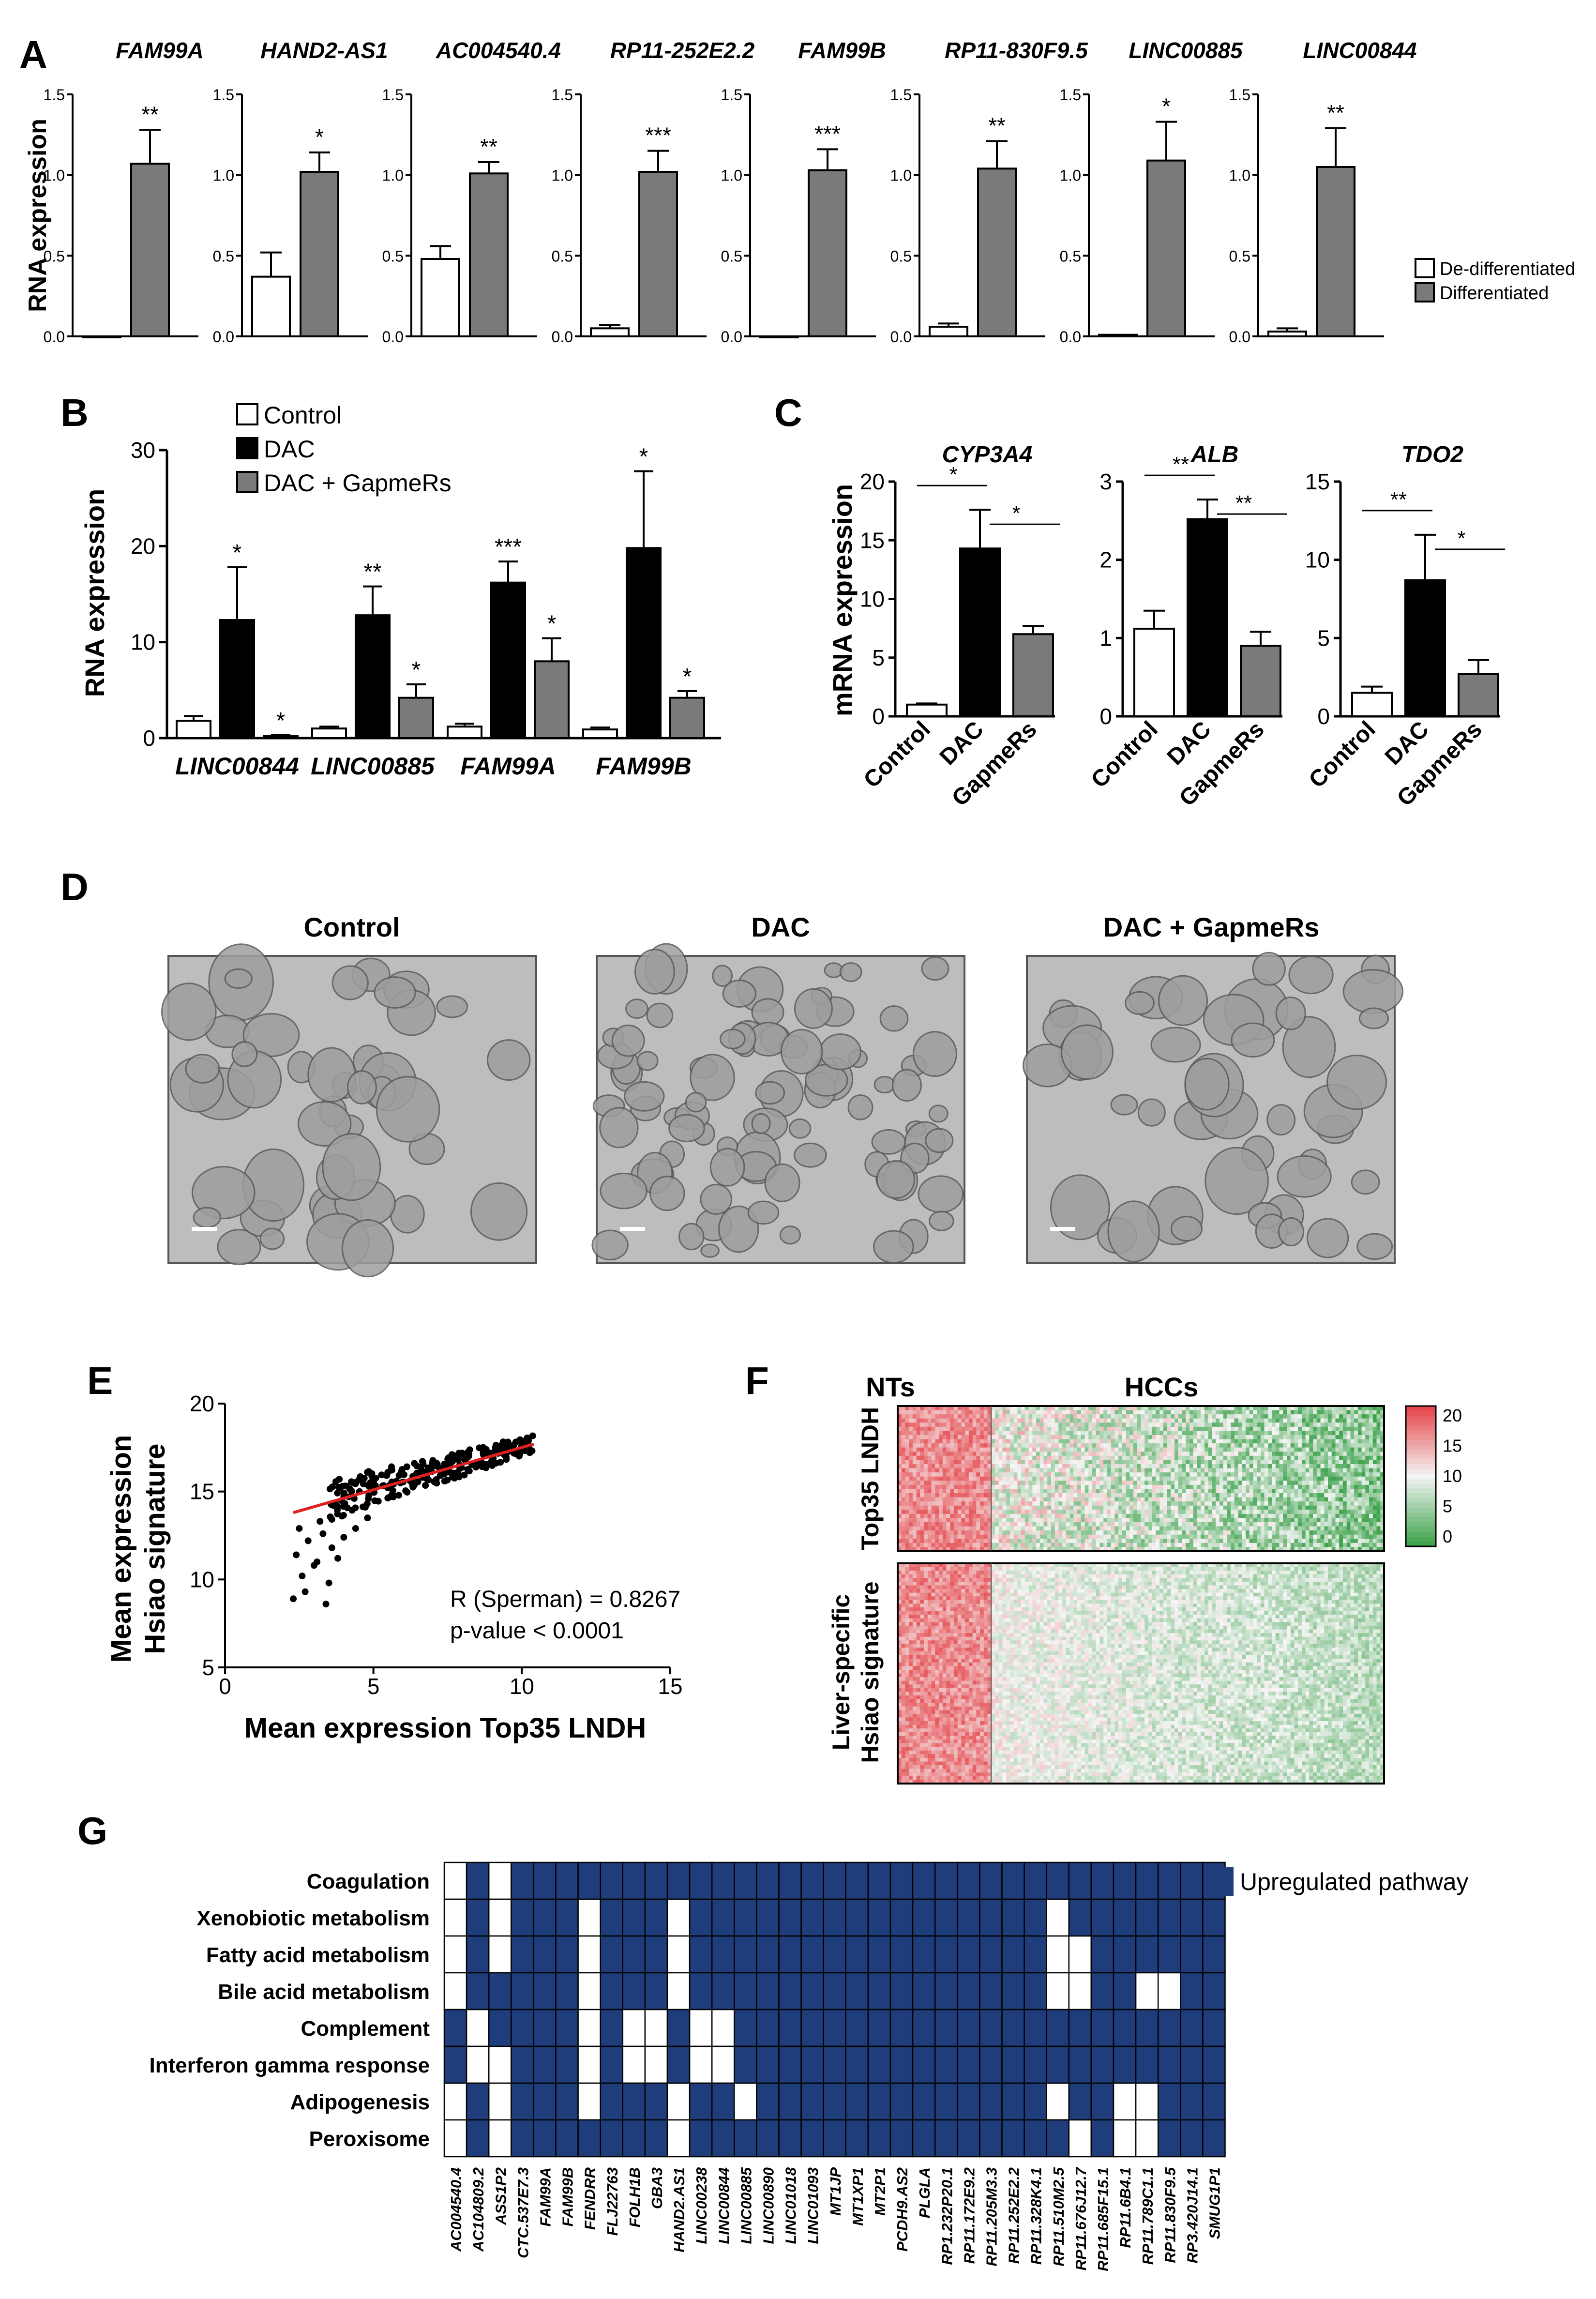 This screenshot has width=1596, height=2299. Describe the element at coordinates (757, 1380) in the screenshot. I see `panel-letter-f: F` at that location.